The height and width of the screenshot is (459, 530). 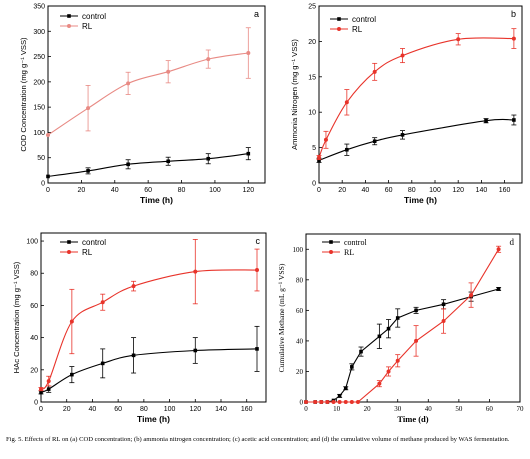 What do you see at coordinates (312, 113) in the screenshot?
I see `y-tick-label: 10` at bounding box center [312, 113].